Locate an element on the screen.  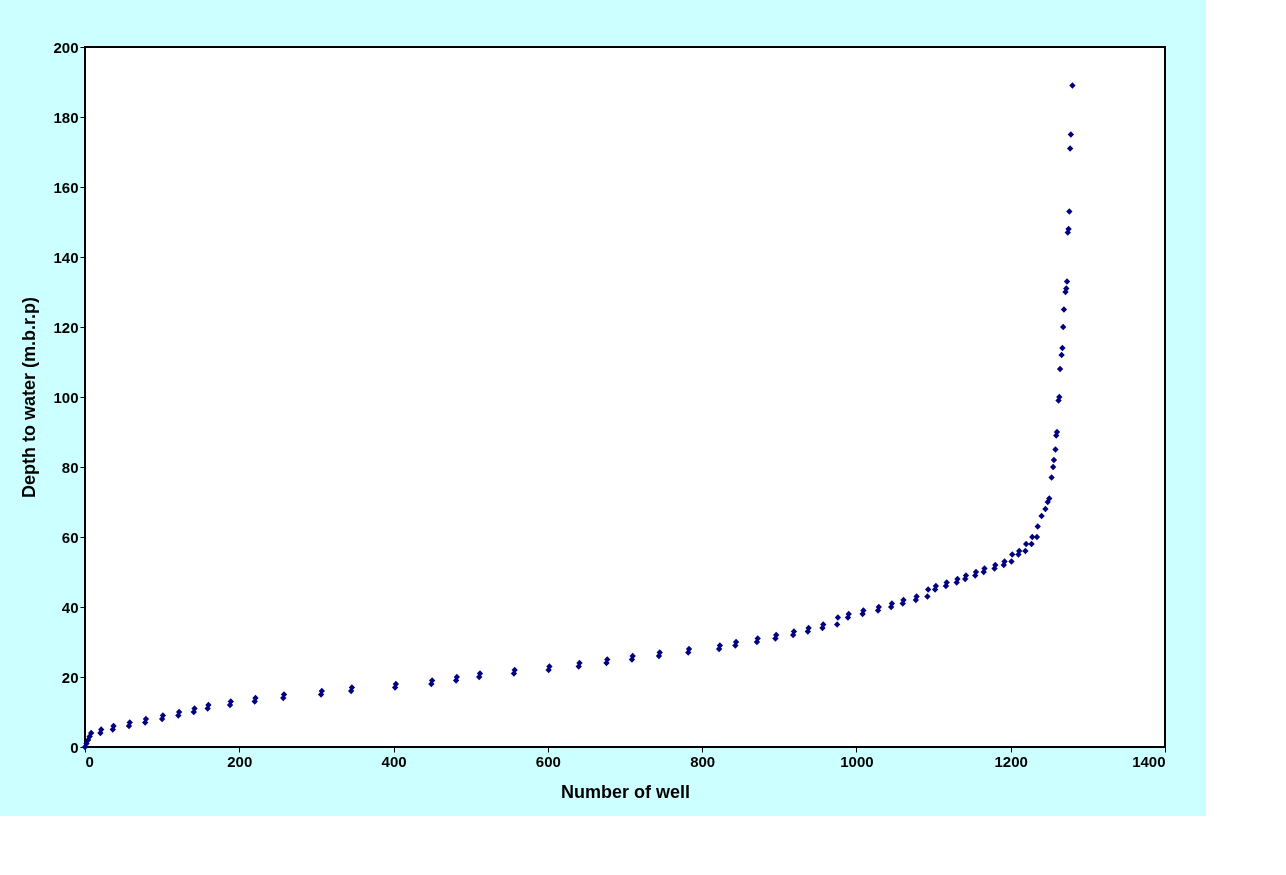
y-tick-label: 160 is located at coordinates (66, 187).